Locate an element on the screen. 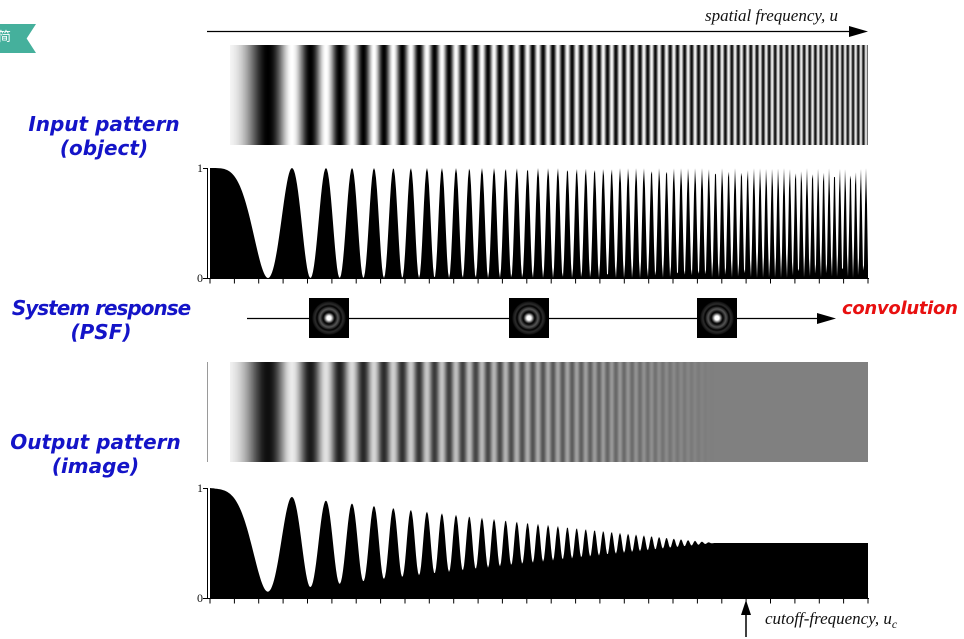  cutoff-frequency-label: cutoff-frequency, uc is located at coordinates (831, 620).